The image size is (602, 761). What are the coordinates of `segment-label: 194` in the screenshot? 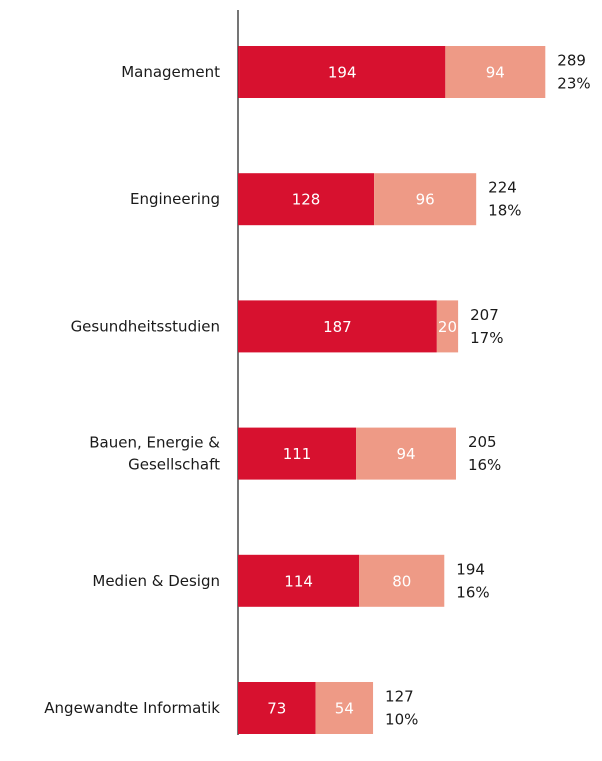 It's located at (342, 73).